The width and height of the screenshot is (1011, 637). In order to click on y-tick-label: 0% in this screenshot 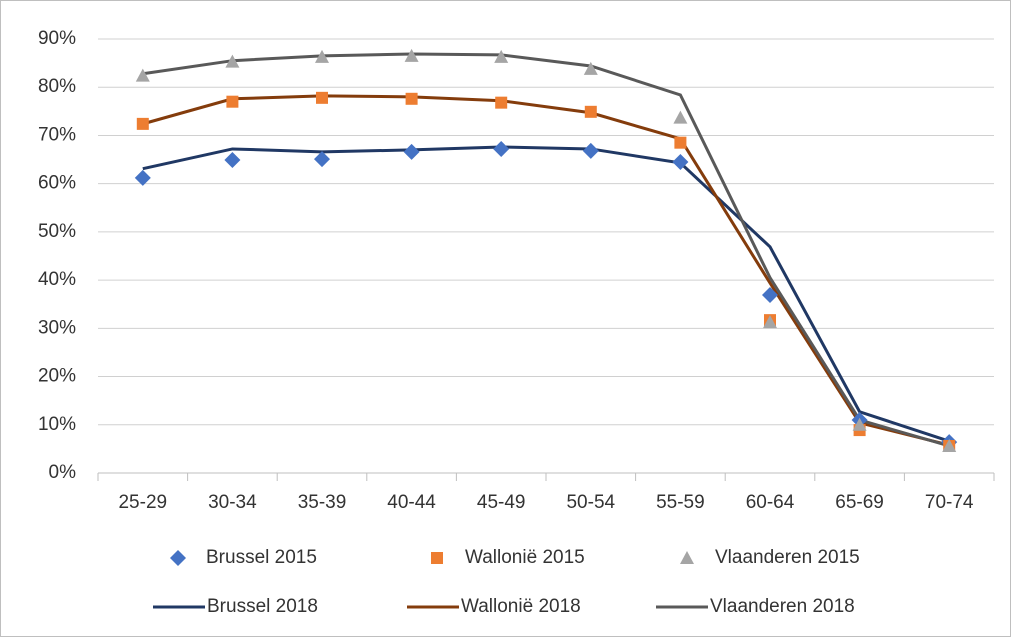, I will do `click(63, 472)`.